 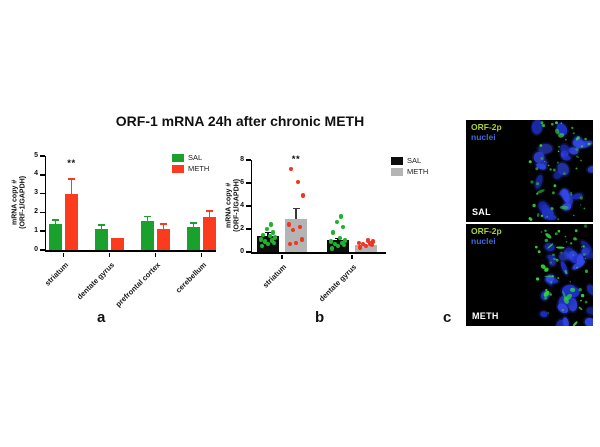 What do you see at coordinates (320, 317) in the screenshot?
I see `panel-letter-b: b` at bounding box center [320, 317].